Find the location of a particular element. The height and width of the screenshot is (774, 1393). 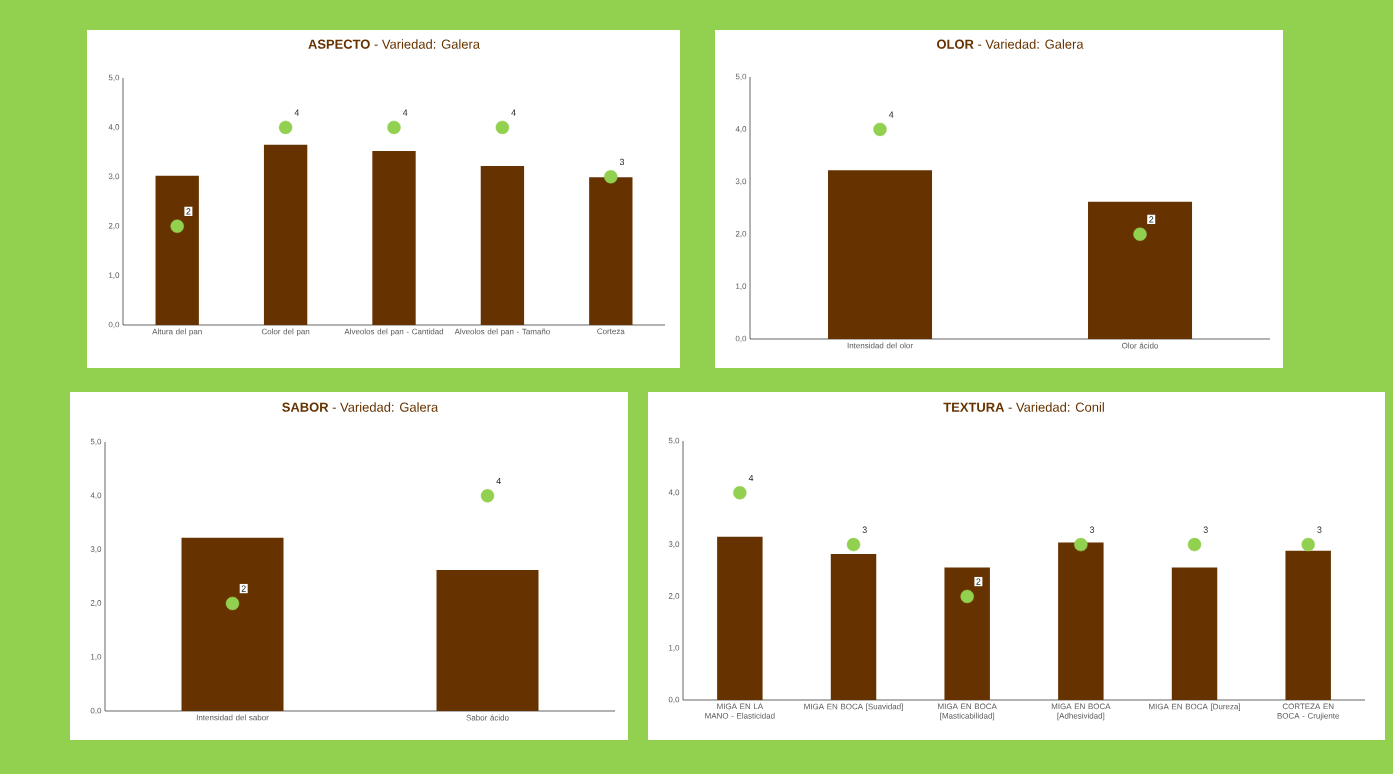

chart-title: OLOR - Variedad: Galera is located at coordinates (1010, 44).